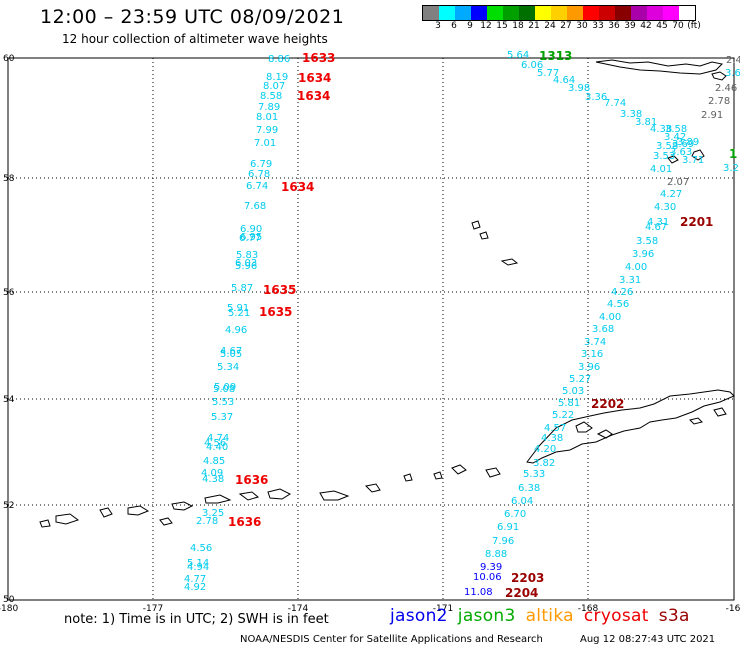  Describe the element at coordinates (213, 513) in the screenshot. I see `wave-height-label: 3.25` at that location.